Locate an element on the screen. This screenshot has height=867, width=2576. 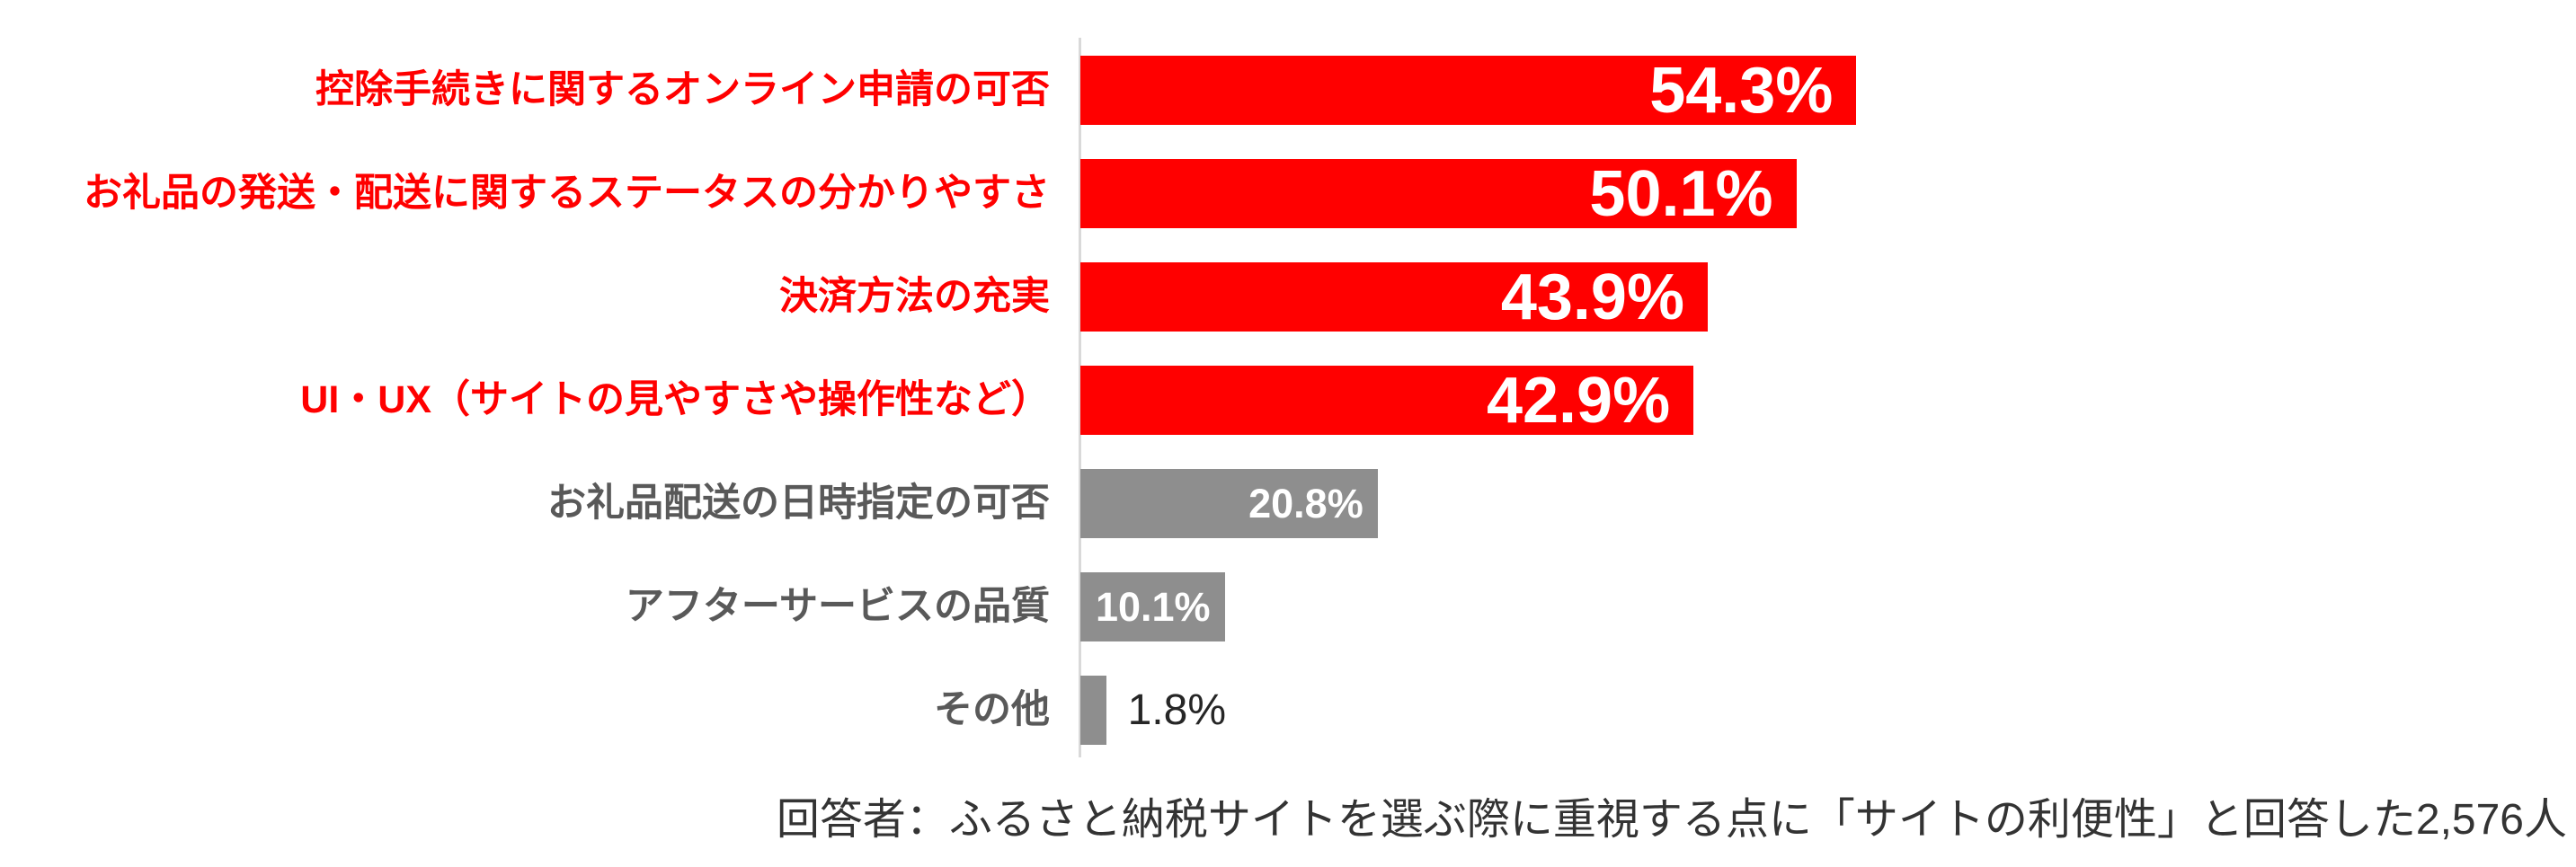
bar: 10.1% is located at coordinates (1152, 606).